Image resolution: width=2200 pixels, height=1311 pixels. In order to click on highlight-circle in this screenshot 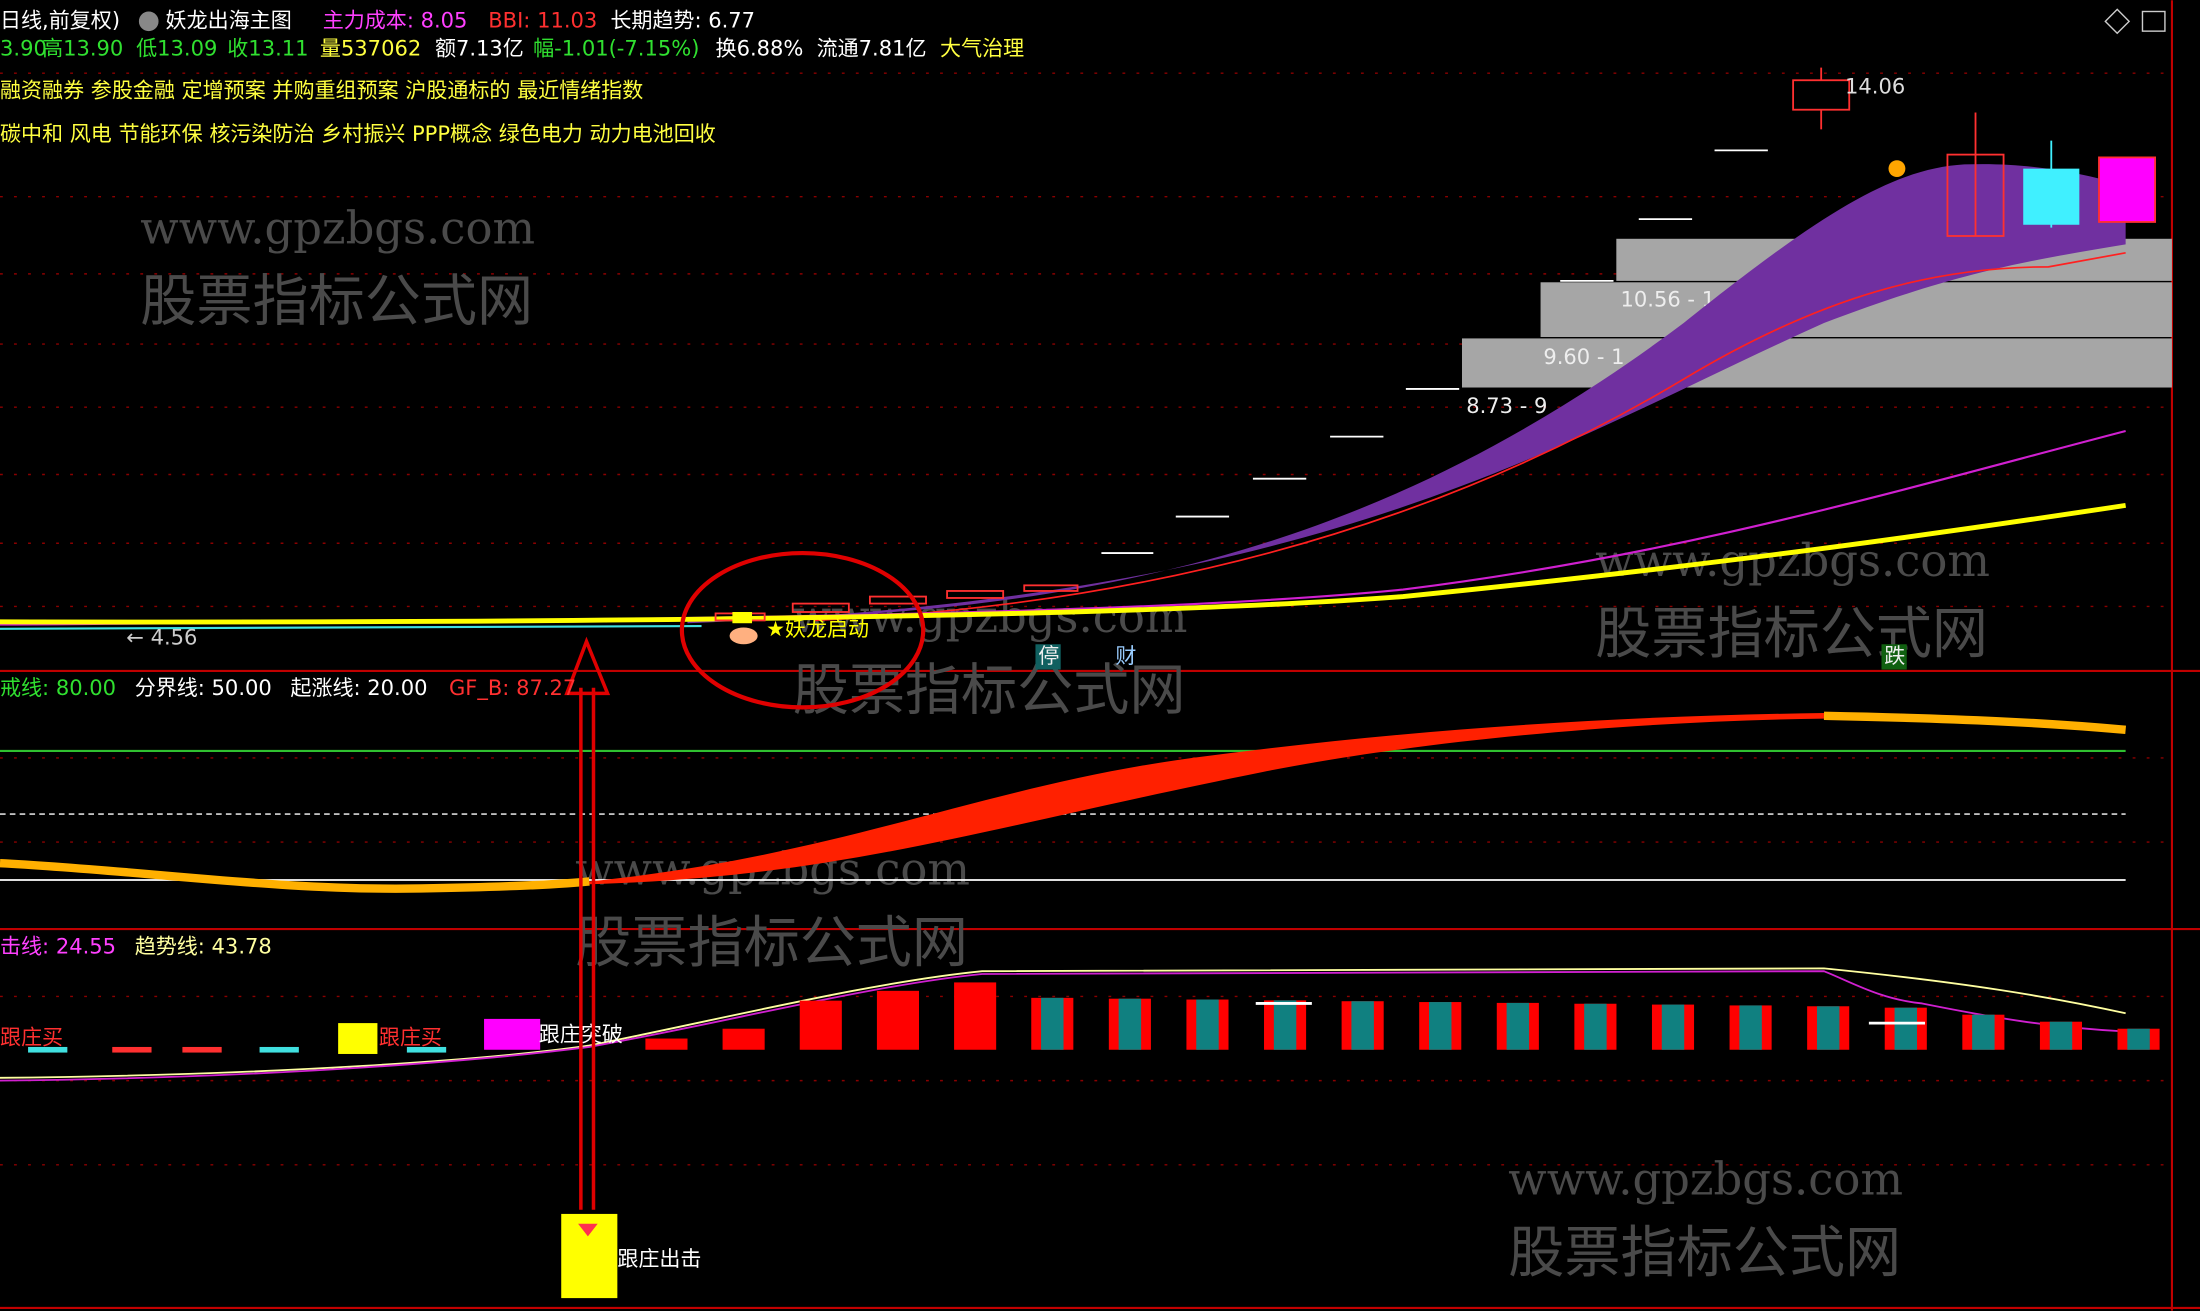, I will do `click(802, 630)`.